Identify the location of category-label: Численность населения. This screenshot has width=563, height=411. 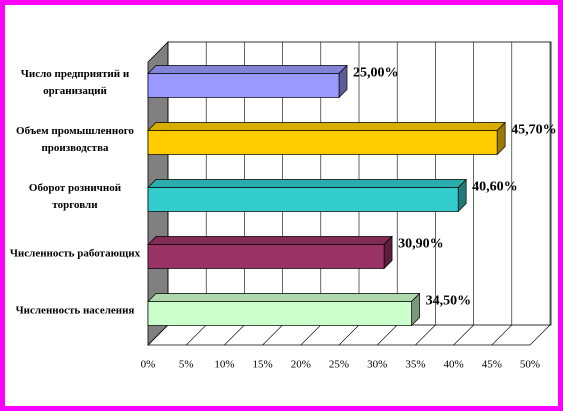
(75, 310).